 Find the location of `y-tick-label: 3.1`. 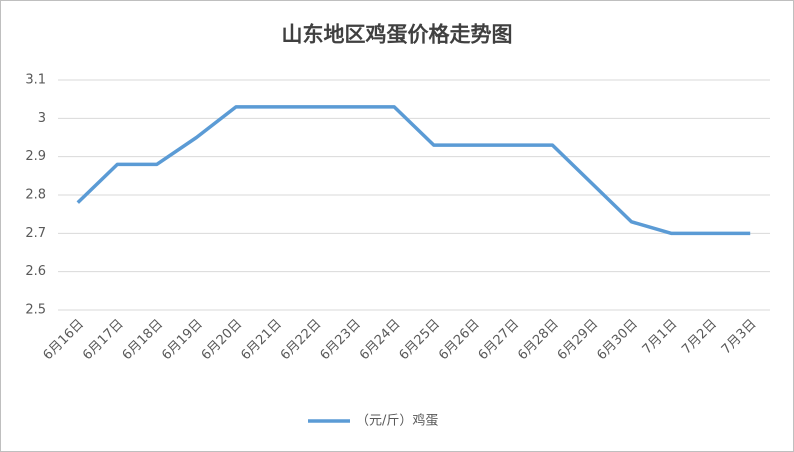

y-tick-label: 3.1 is located at coordinates (35, 80).